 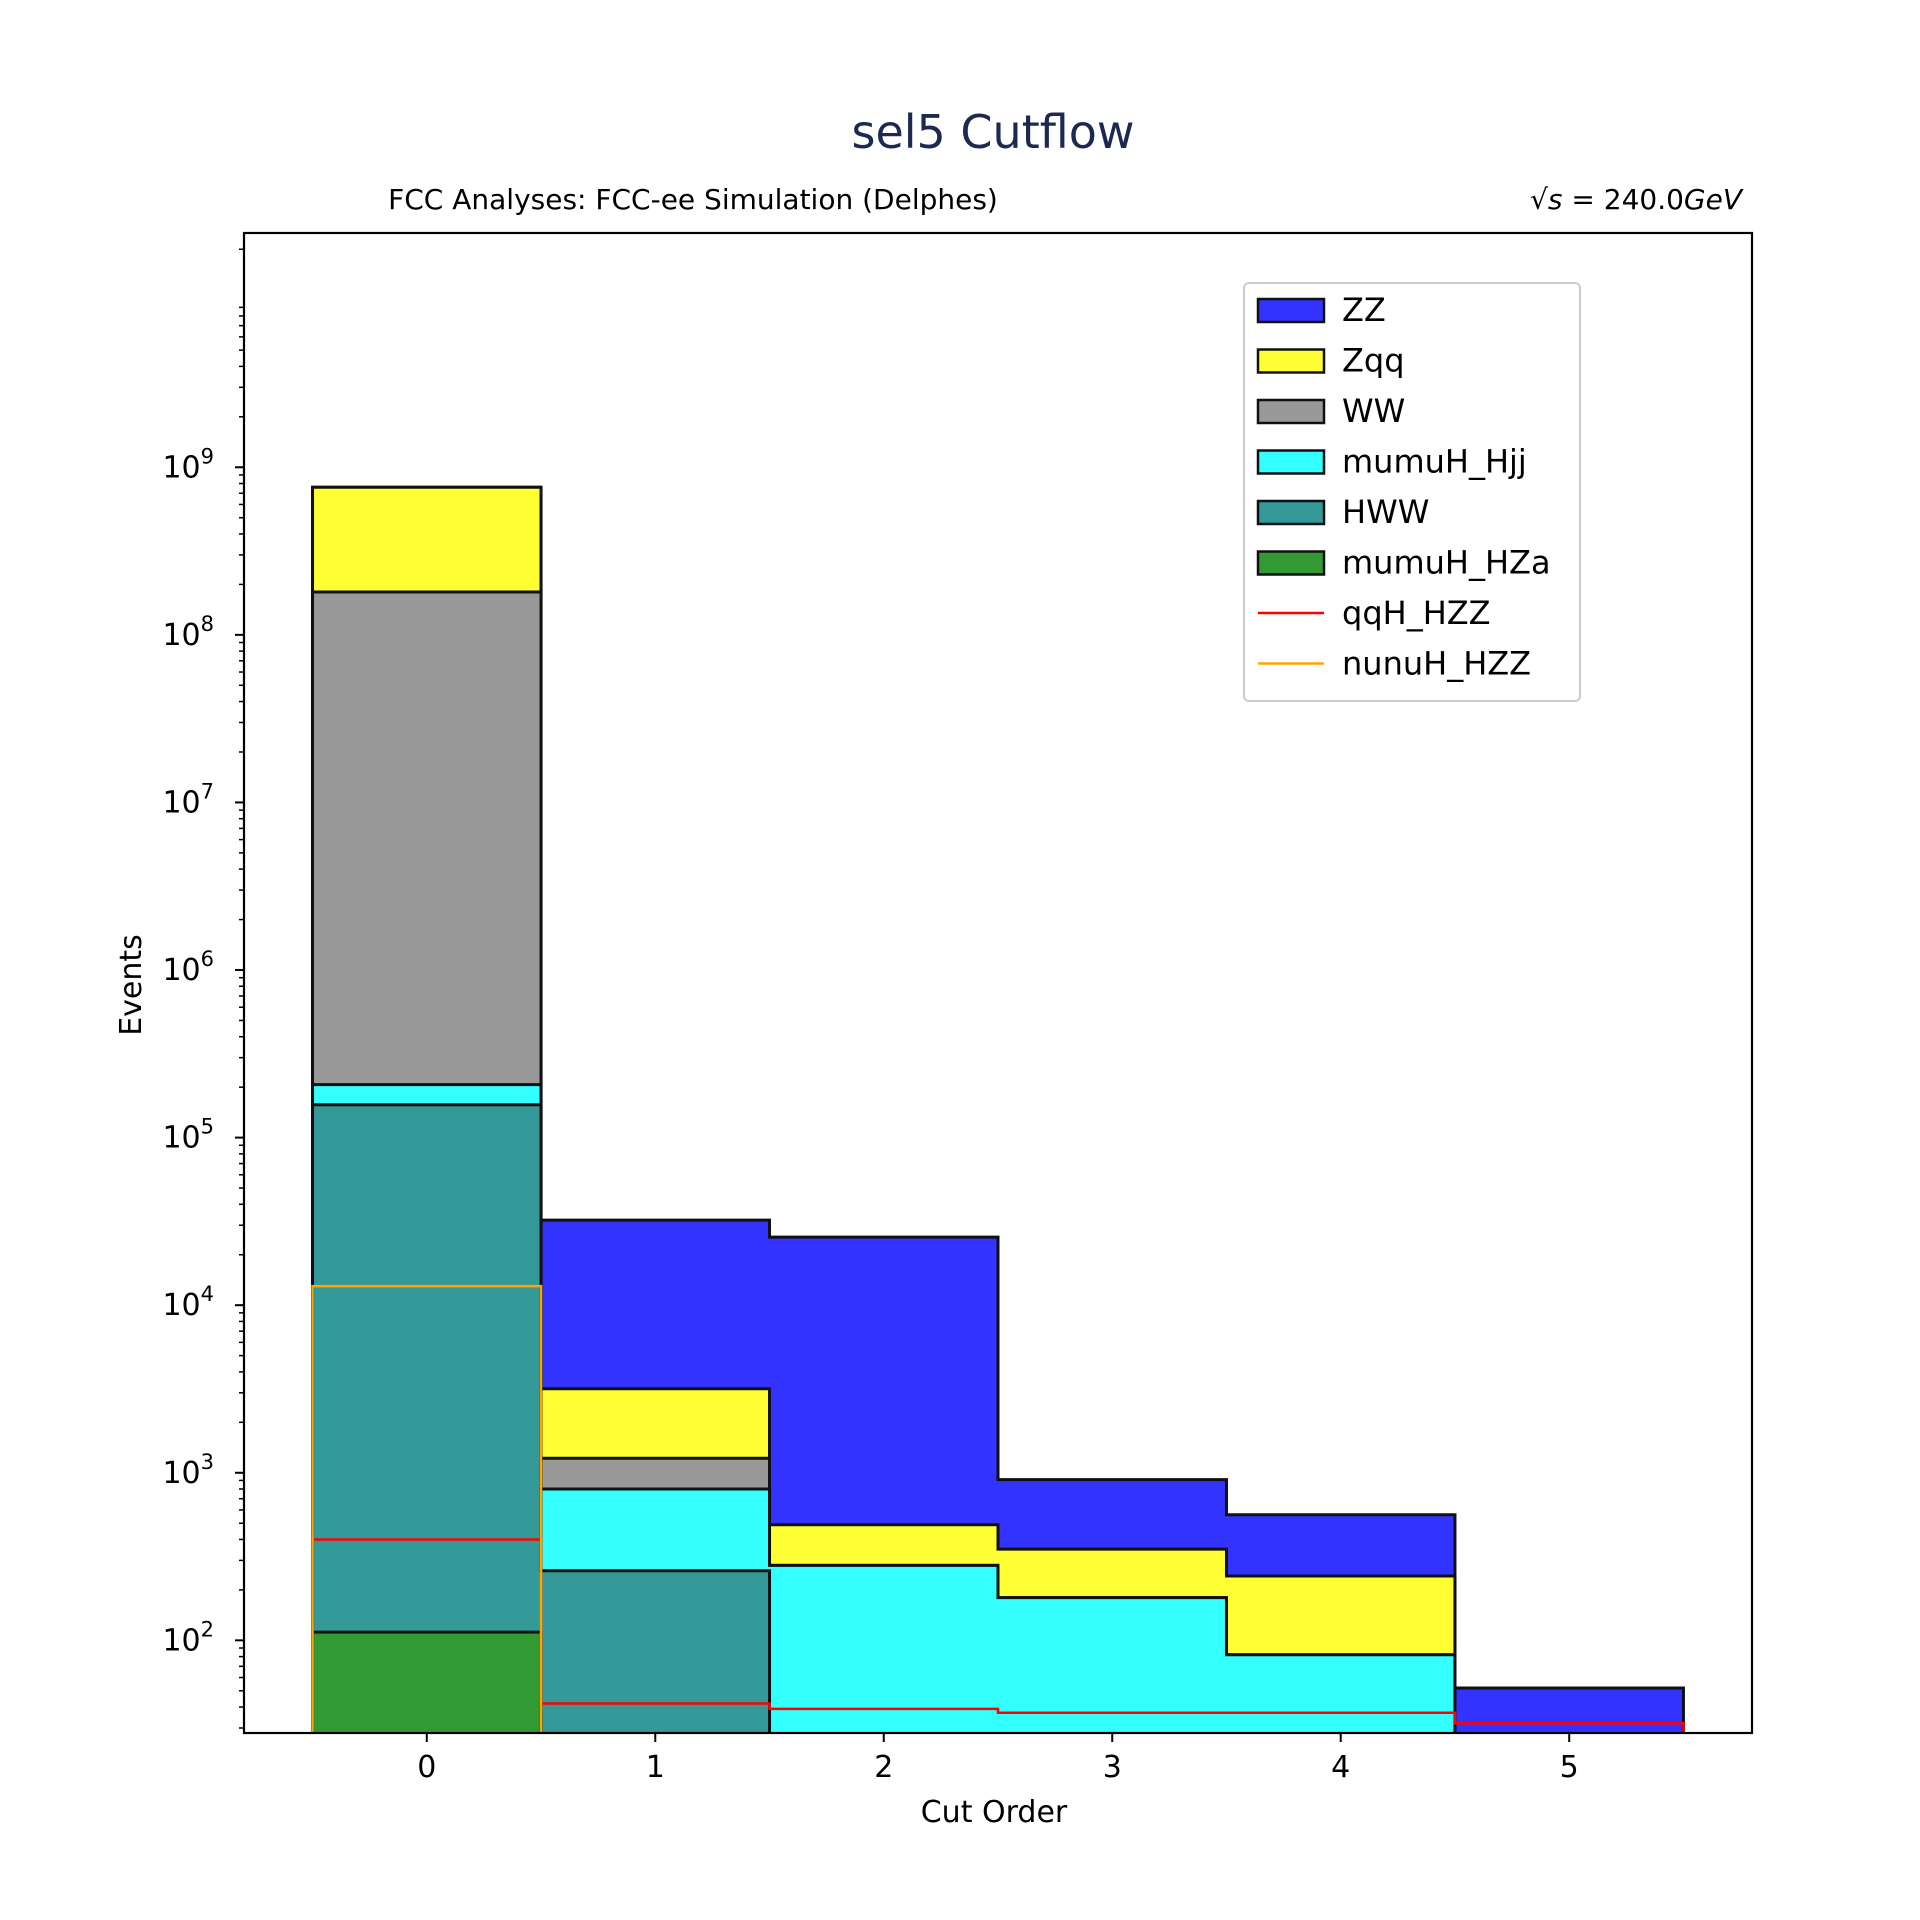 I want to click on y-tick-label-6: 10⁶, so click(x=188, y=967).